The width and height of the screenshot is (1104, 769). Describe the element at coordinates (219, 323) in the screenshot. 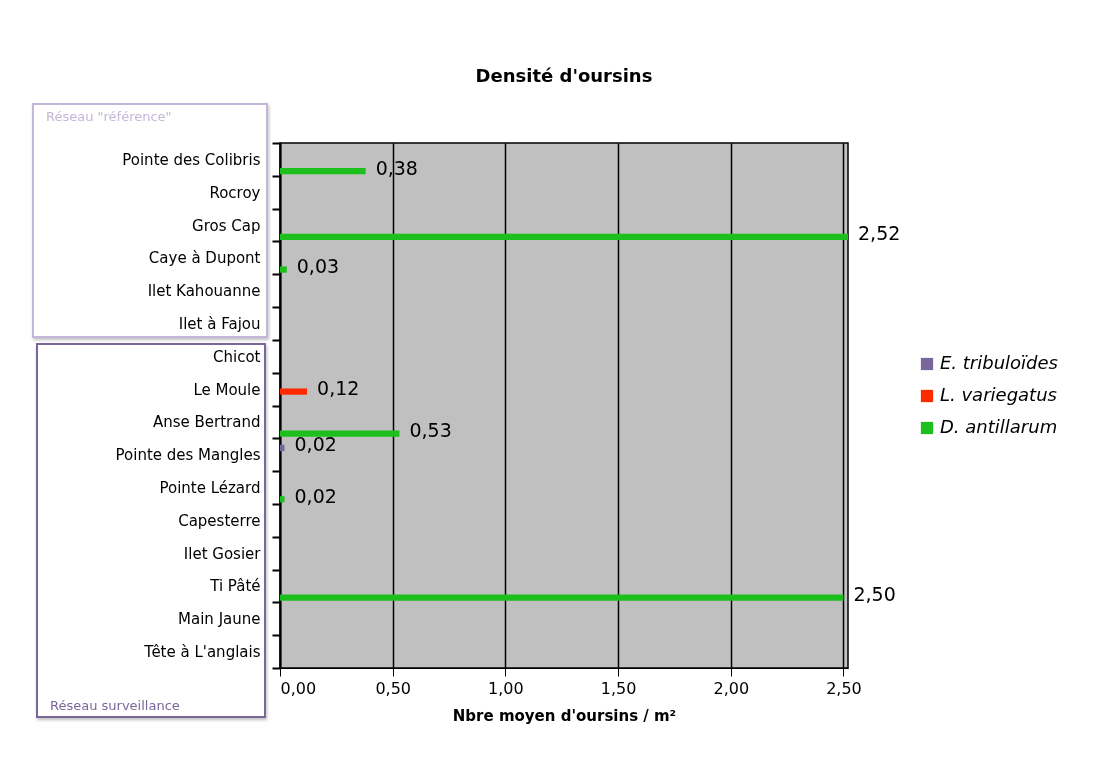

I see `y-tick-label: Ilet à Fajou` at that location.